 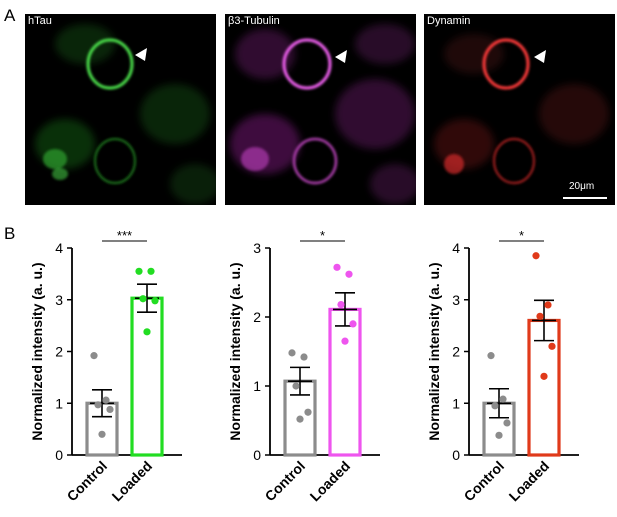 What do you see at coordinates (10, 233) in the screenshot?
I see `panel-b-label: B` at bounding box center [10, 233].